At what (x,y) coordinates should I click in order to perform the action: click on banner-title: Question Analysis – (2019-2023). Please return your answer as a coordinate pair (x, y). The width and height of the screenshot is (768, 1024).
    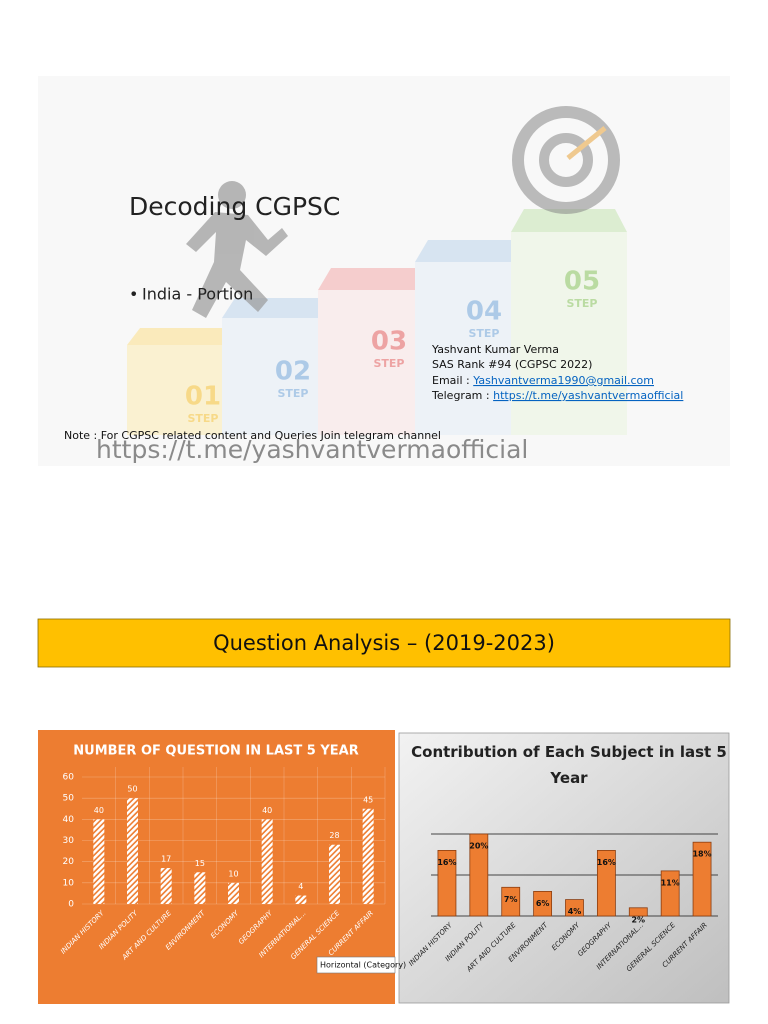
    Looking at the image, I should click on (384, 643).